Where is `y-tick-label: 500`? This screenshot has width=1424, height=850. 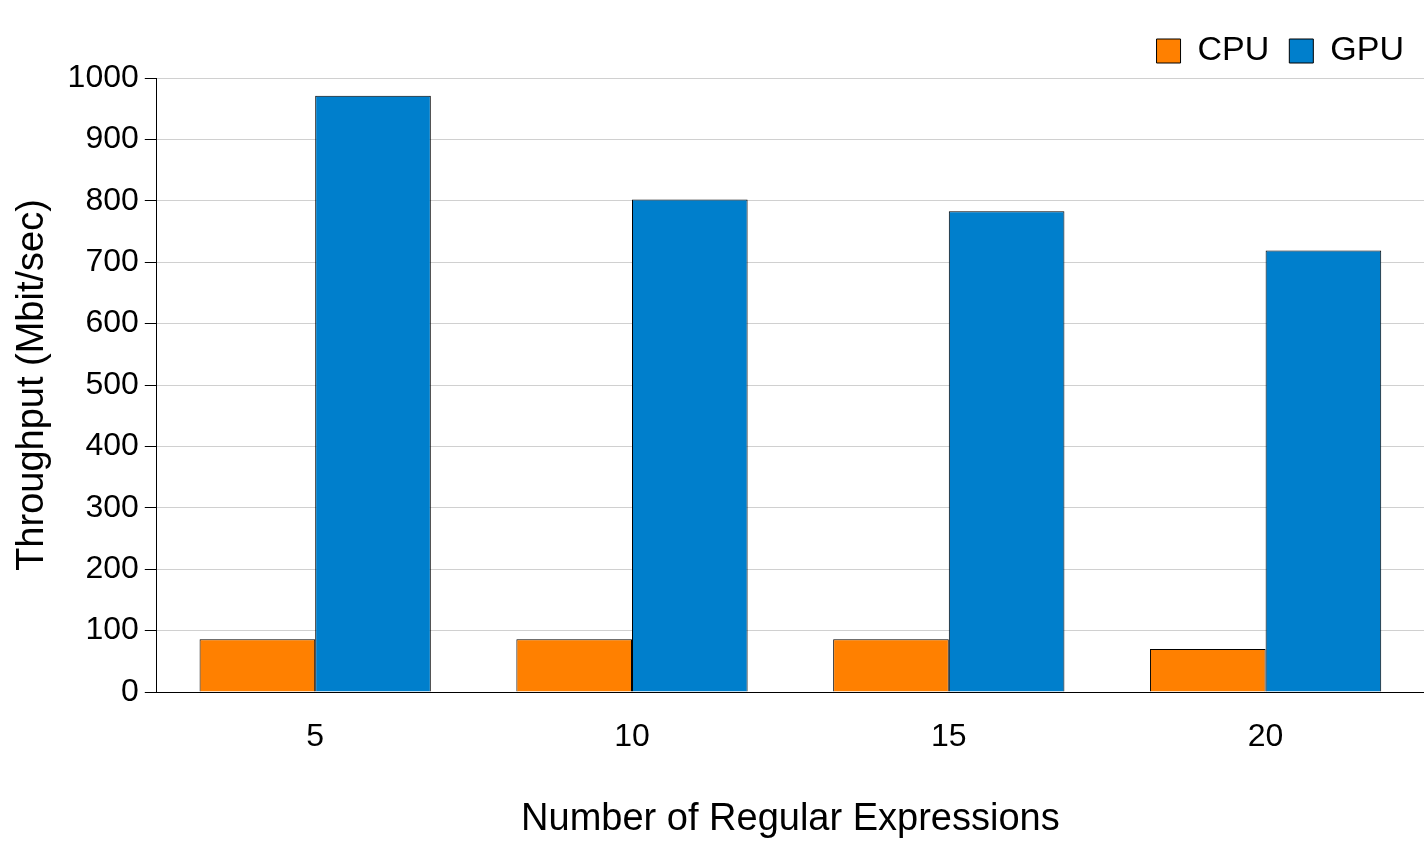 y-tick-label: 500 is located at coordinates (112, 382).